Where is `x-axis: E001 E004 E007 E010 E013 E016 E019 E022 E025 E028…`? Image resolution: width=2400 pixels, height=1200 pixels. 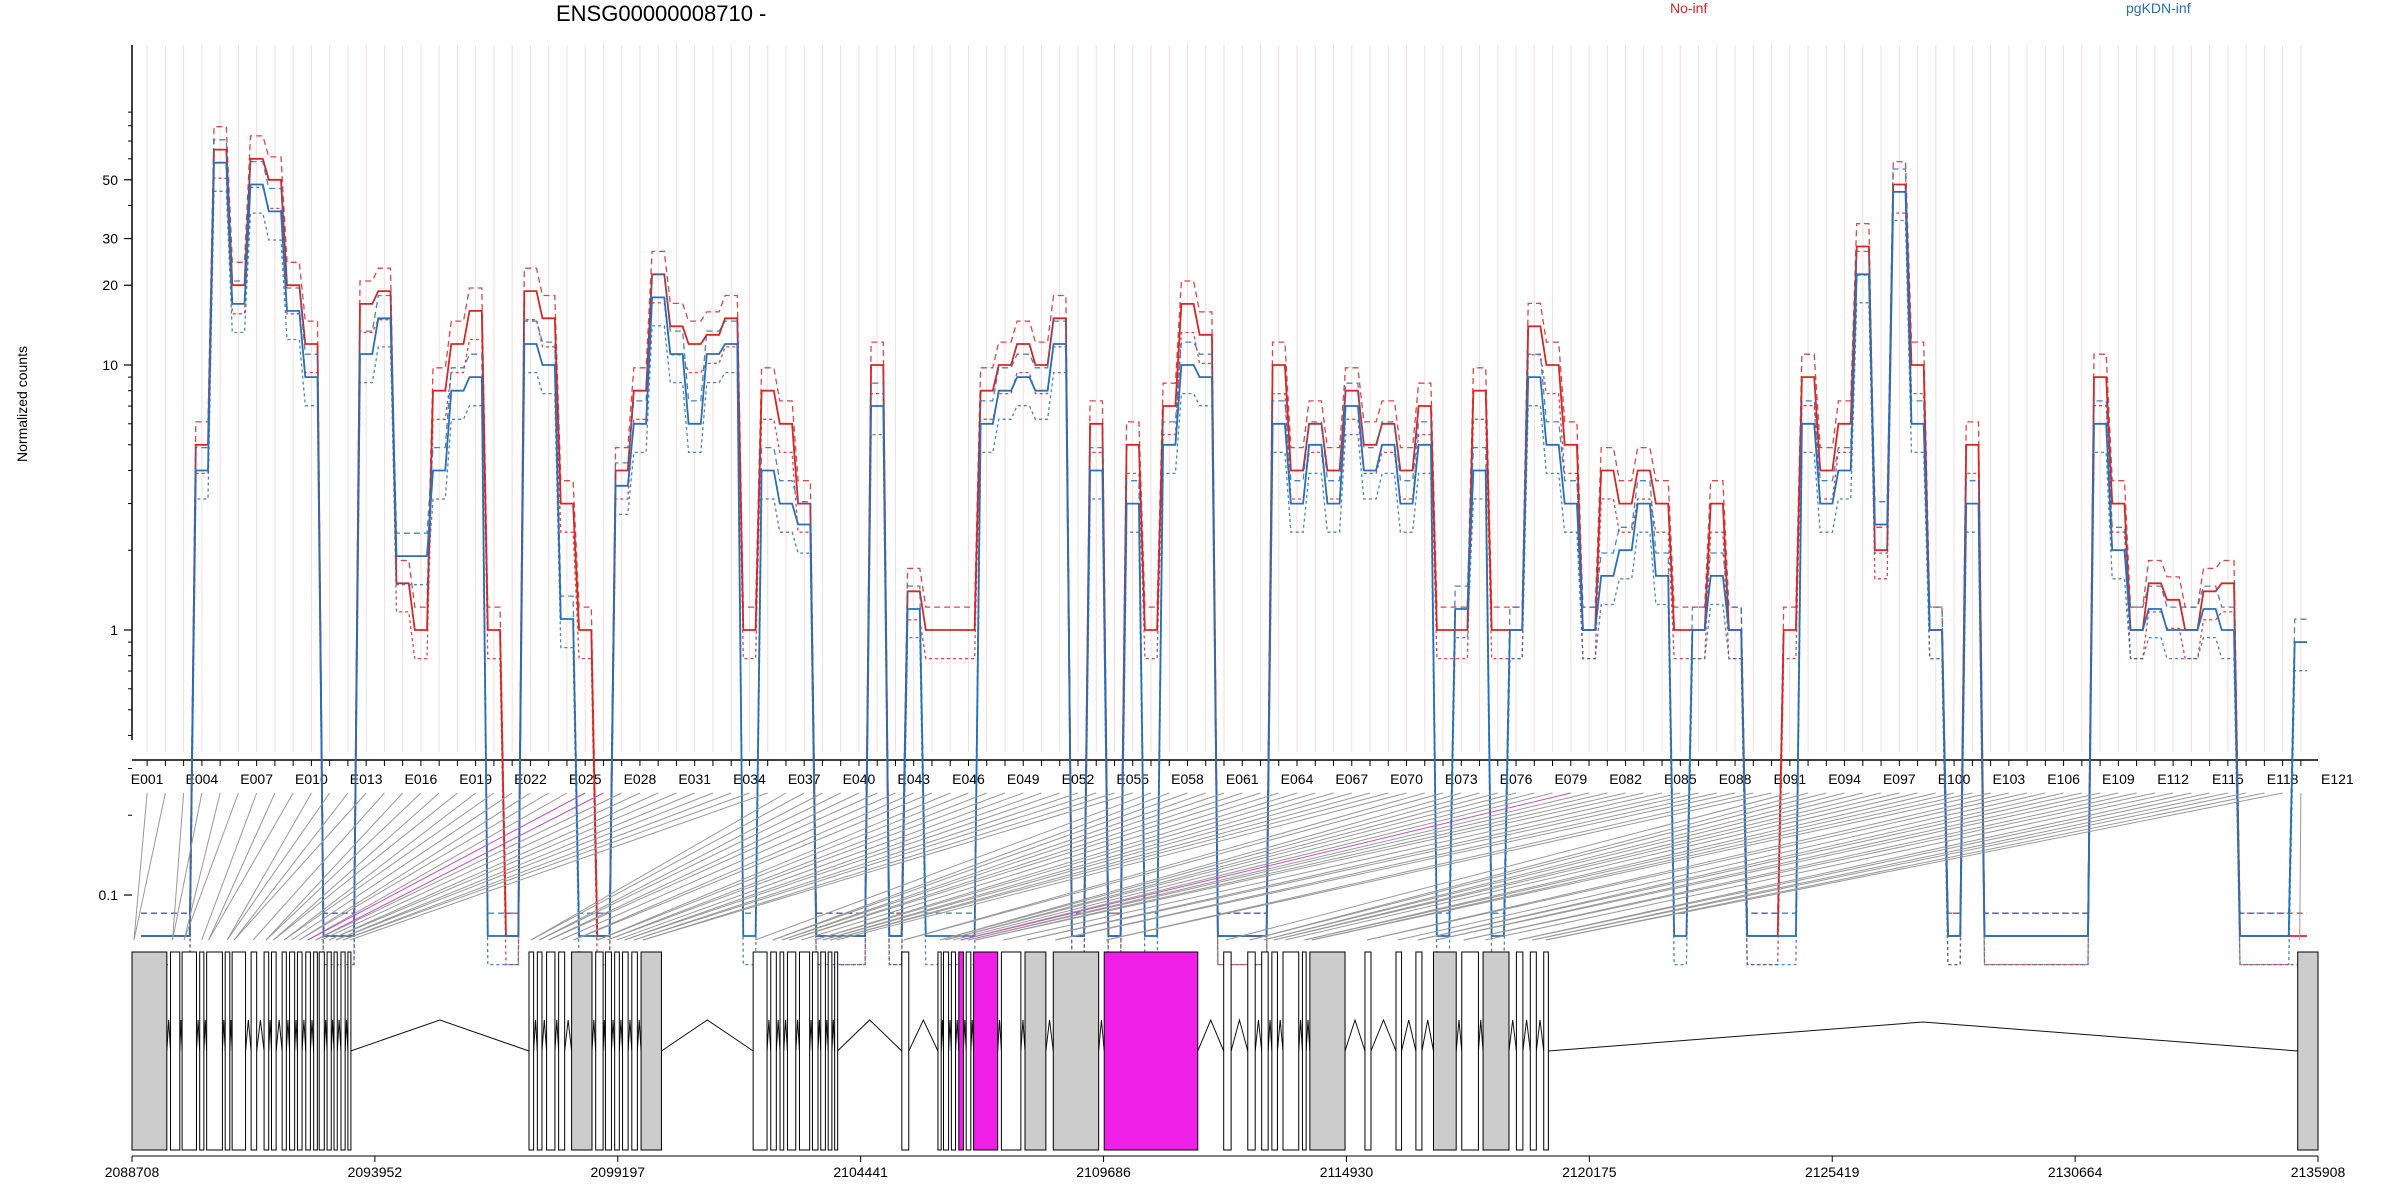
x-axis: E001 E004 E007 E010 E013 E016 E019 E022 E025 E028… is located at coordinates (1242, 773).